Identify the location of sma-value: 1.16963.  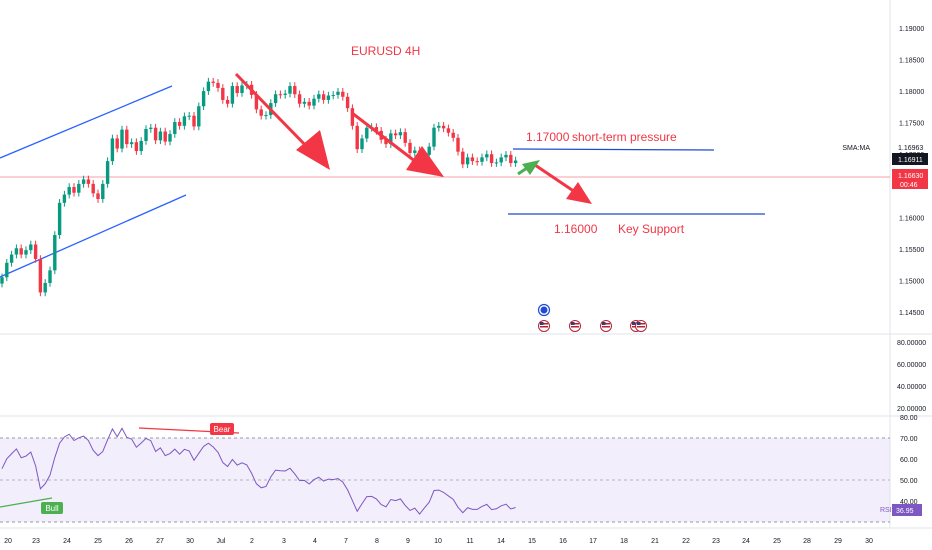
(910, 148).